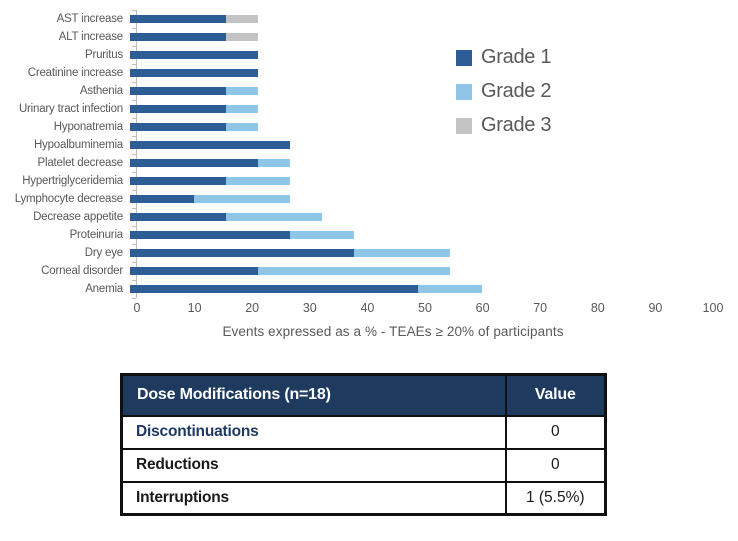 This screenshot has height=541, width=738. I want to click on category-label: Creatinine increase, so click(75, 73).